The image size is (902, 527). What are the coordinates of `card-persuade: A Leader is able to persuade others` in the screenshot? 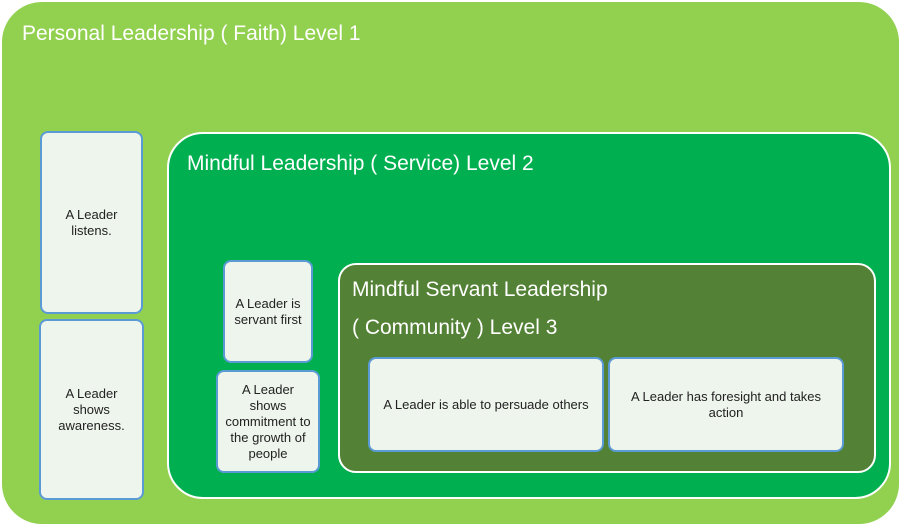 It's located at (486, 404).